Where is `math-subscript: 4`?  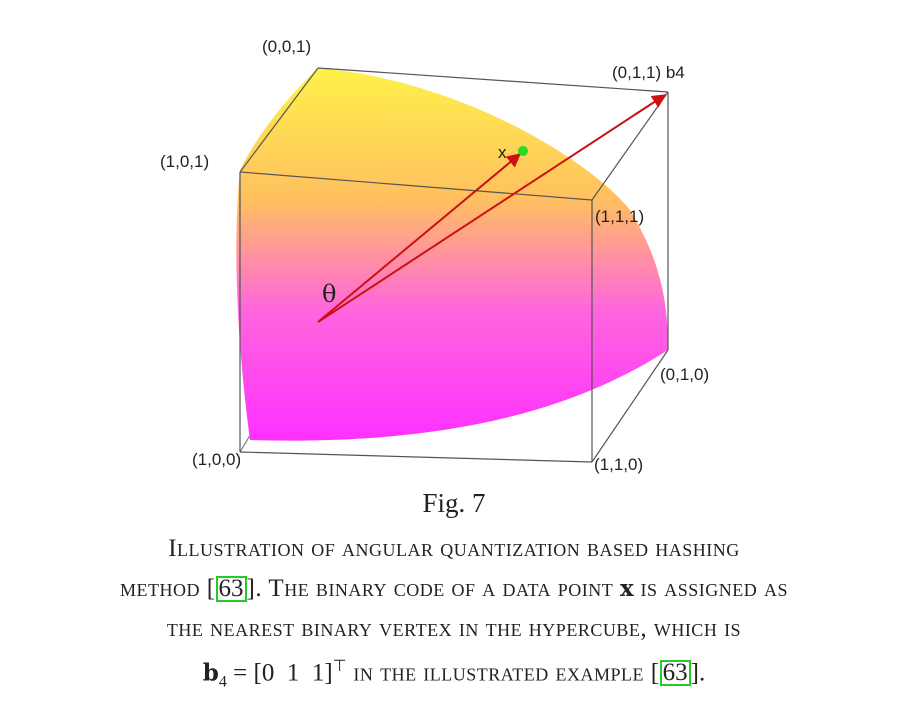 math-subscript: 4 is located at coordinates (222, 682).